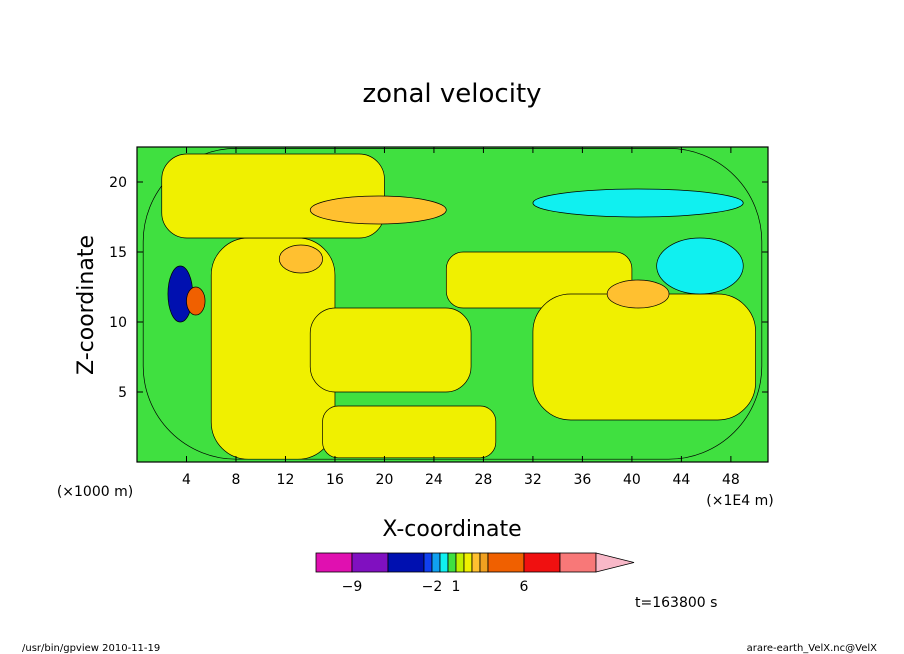 The height and width of the screenshot is (654, 904). What do you see at coordinates (434, 480) in the screenshot?
I see `x-tick-label: 24` at bounding box center [434, 480].